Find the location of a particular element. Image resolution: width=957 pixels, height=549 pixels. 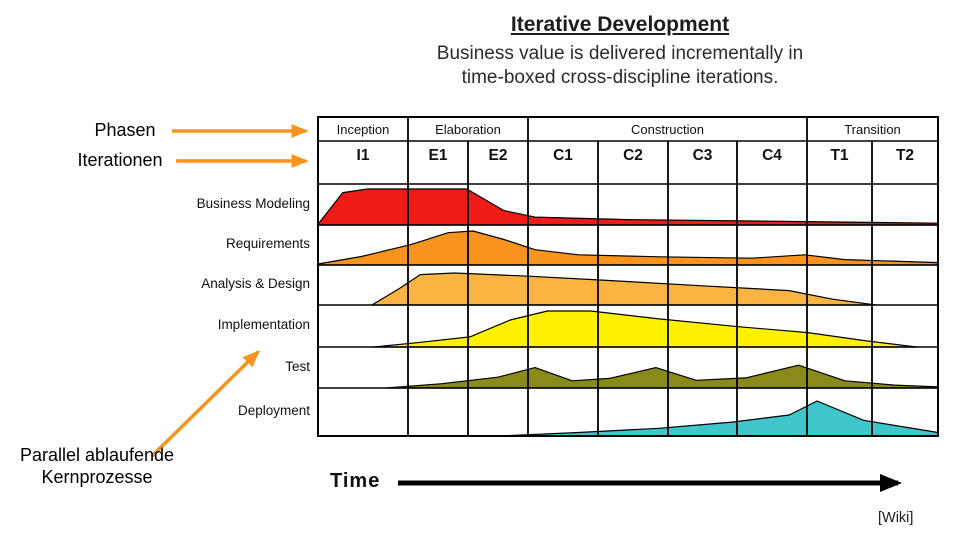

discipline-label-5: Deployment is located at coordinates (273, 410).